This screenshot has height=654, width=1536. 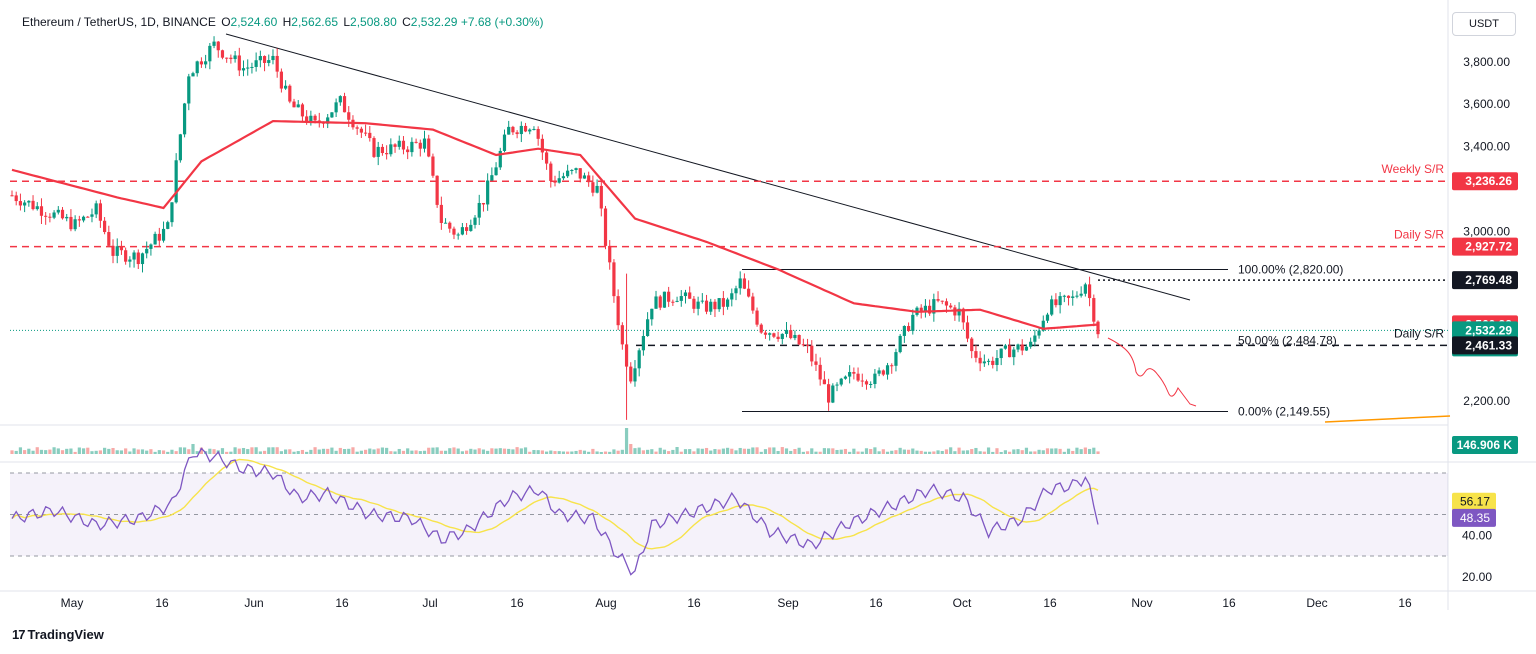 I want to click on x-tick-label: 16, so click(x=1229, y=603).